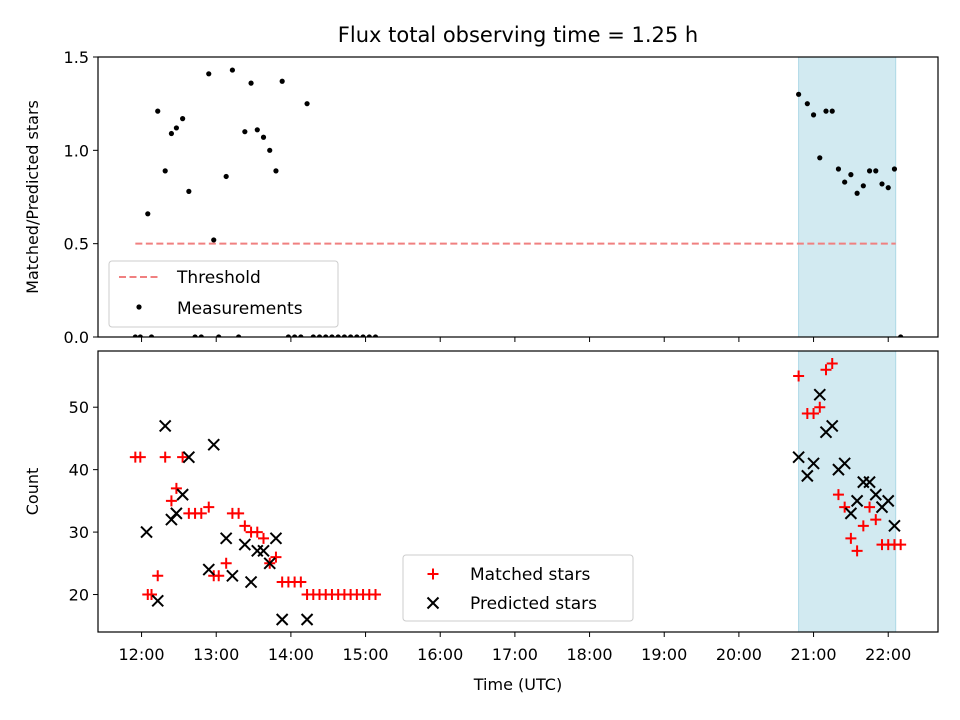  Describe the element at coordinates (32, 492) in the screenshot. I see `y-axis-label: Count` at that location.